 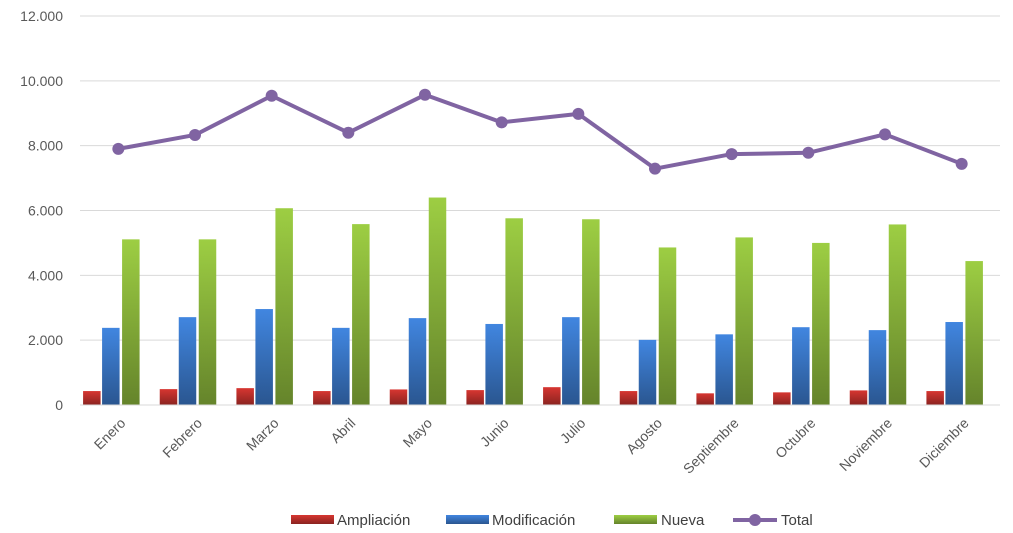 What do you see at coordinates (647, 372) in the screenshot?
I see `bar-modificaci-n-agosto` at bounding box center [647, 372].